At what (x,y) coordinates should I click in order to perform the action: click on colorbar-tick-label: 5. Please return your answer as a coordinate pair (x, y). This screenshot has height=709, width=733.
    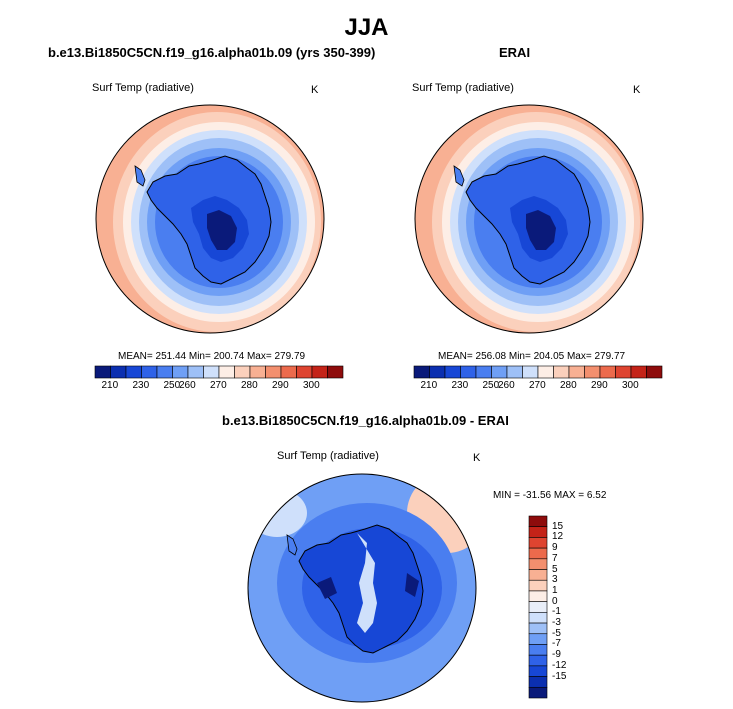
    Looking at the image, I should click on (555, 569).